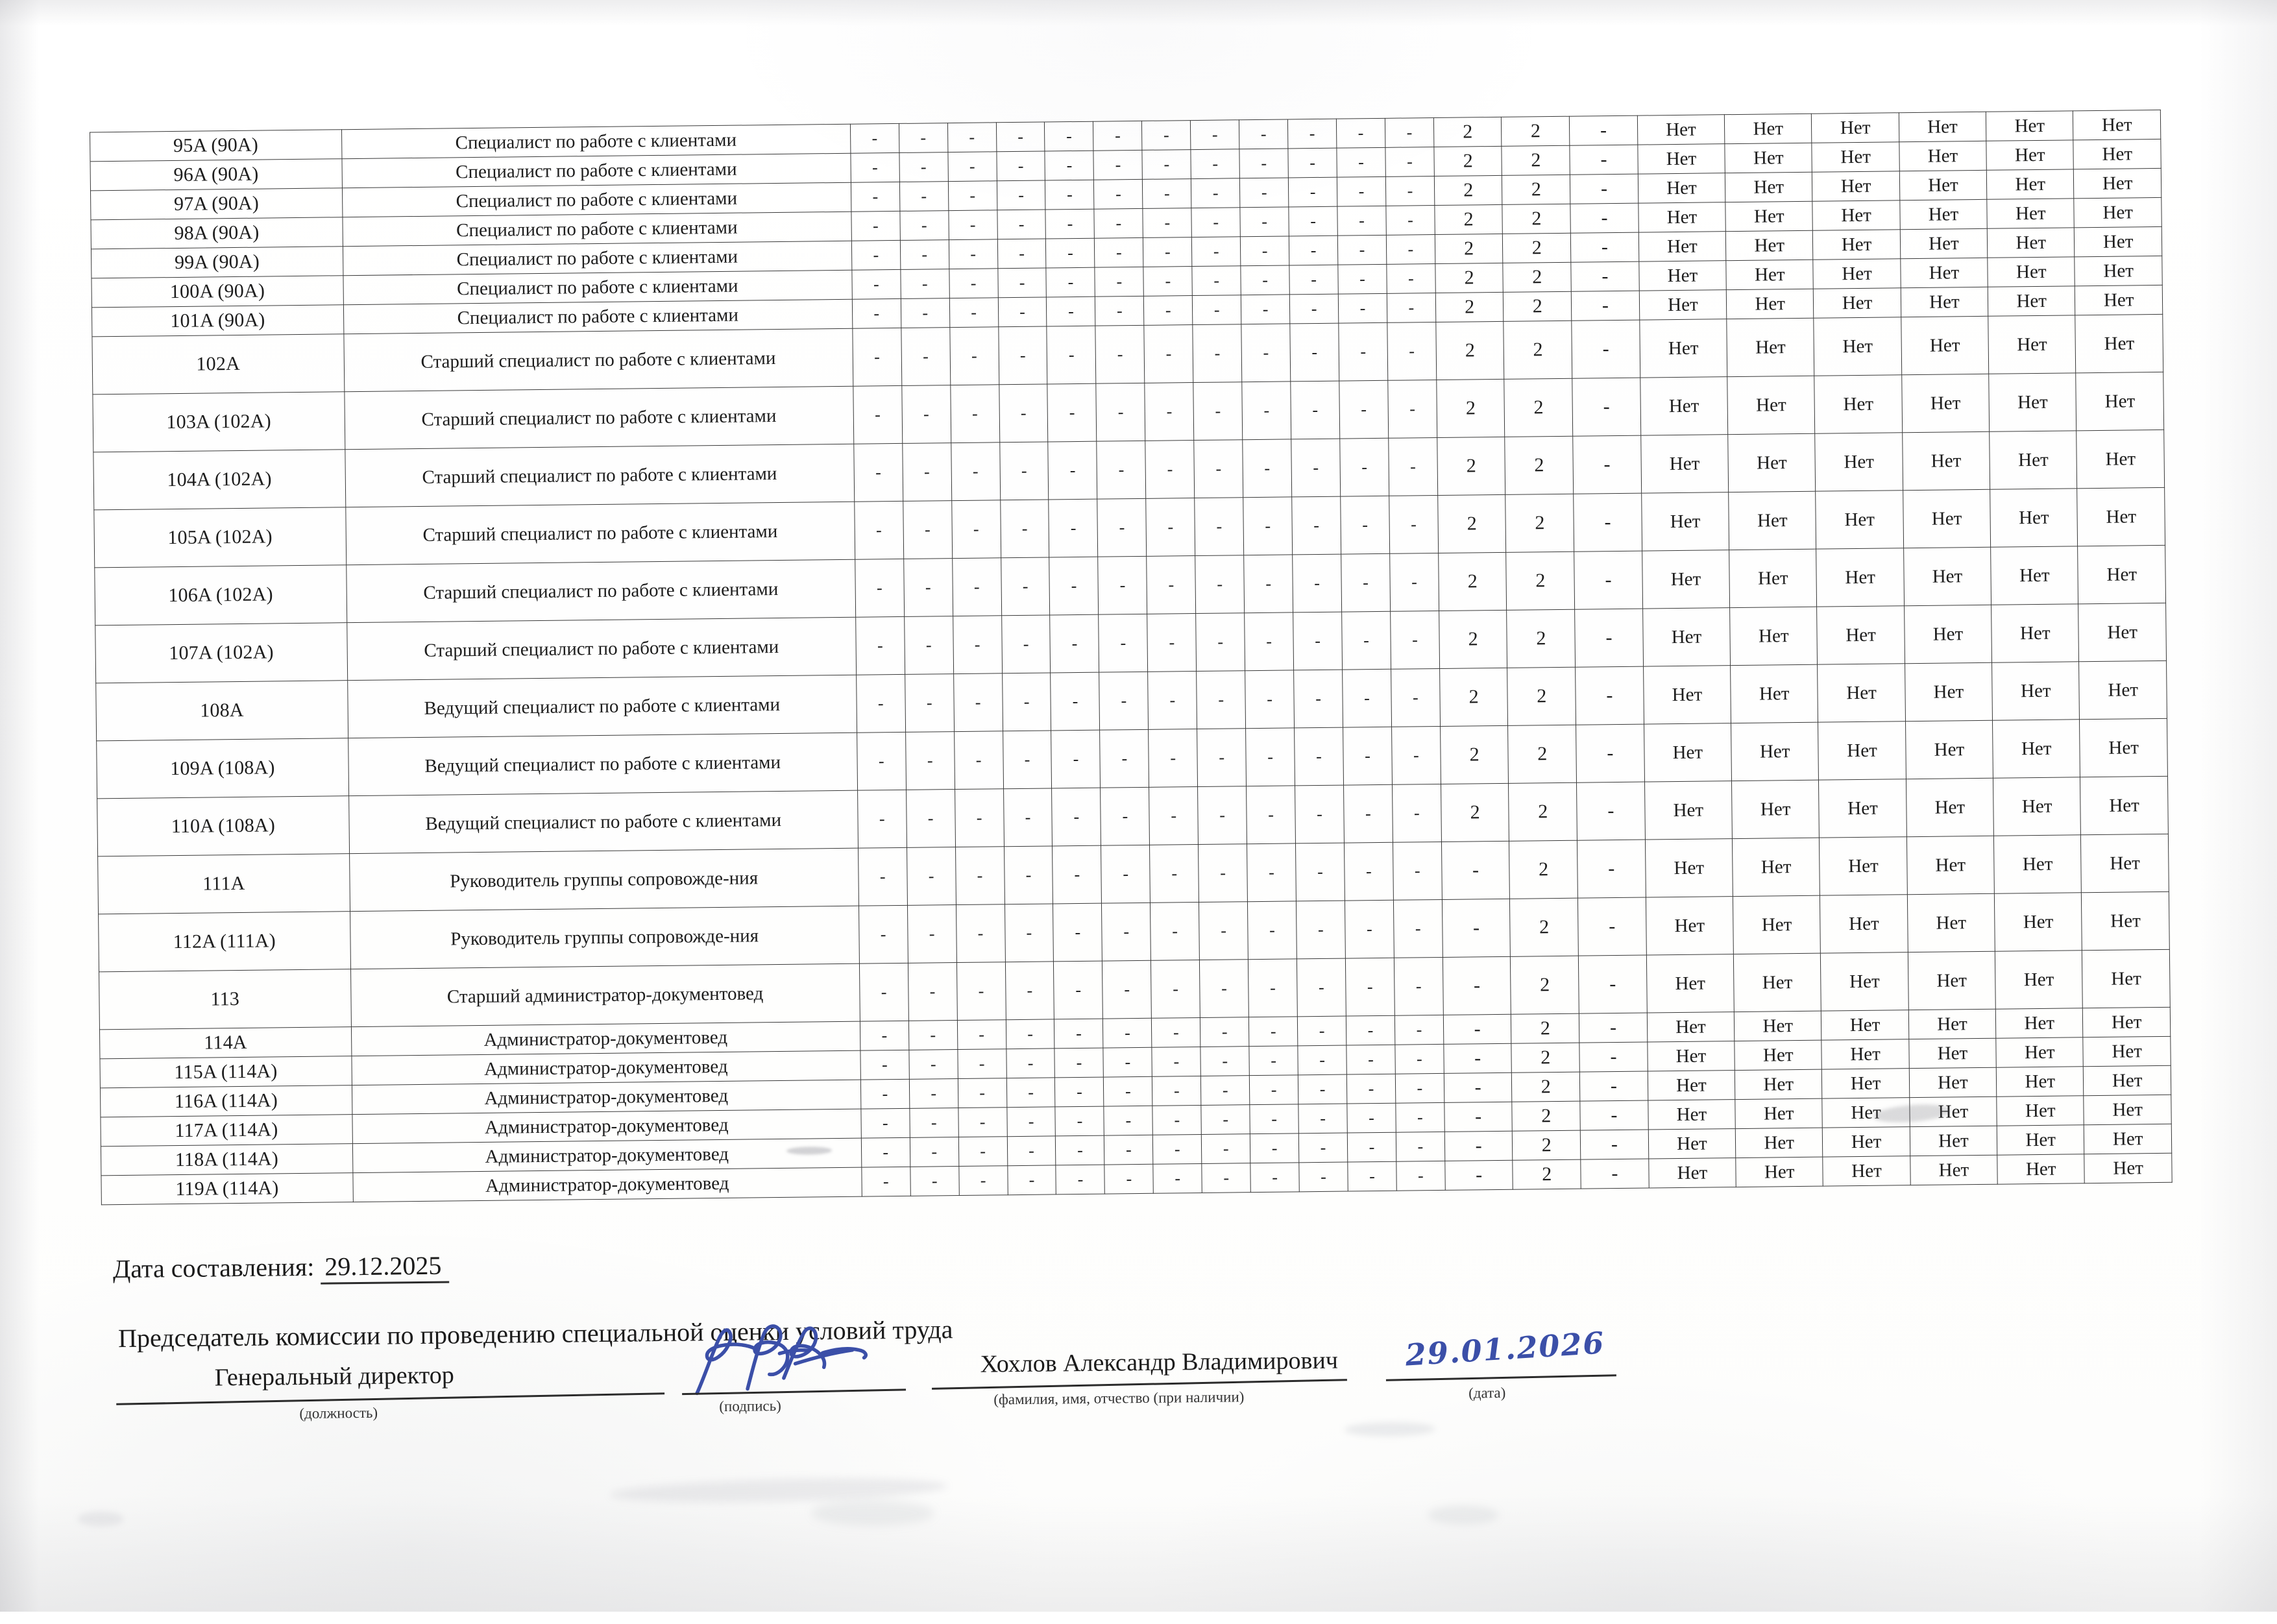  Describe the element at coordinates (220, 537) in the screenshot. I see `workplace-number-cell: 105A (102A)` at that location.